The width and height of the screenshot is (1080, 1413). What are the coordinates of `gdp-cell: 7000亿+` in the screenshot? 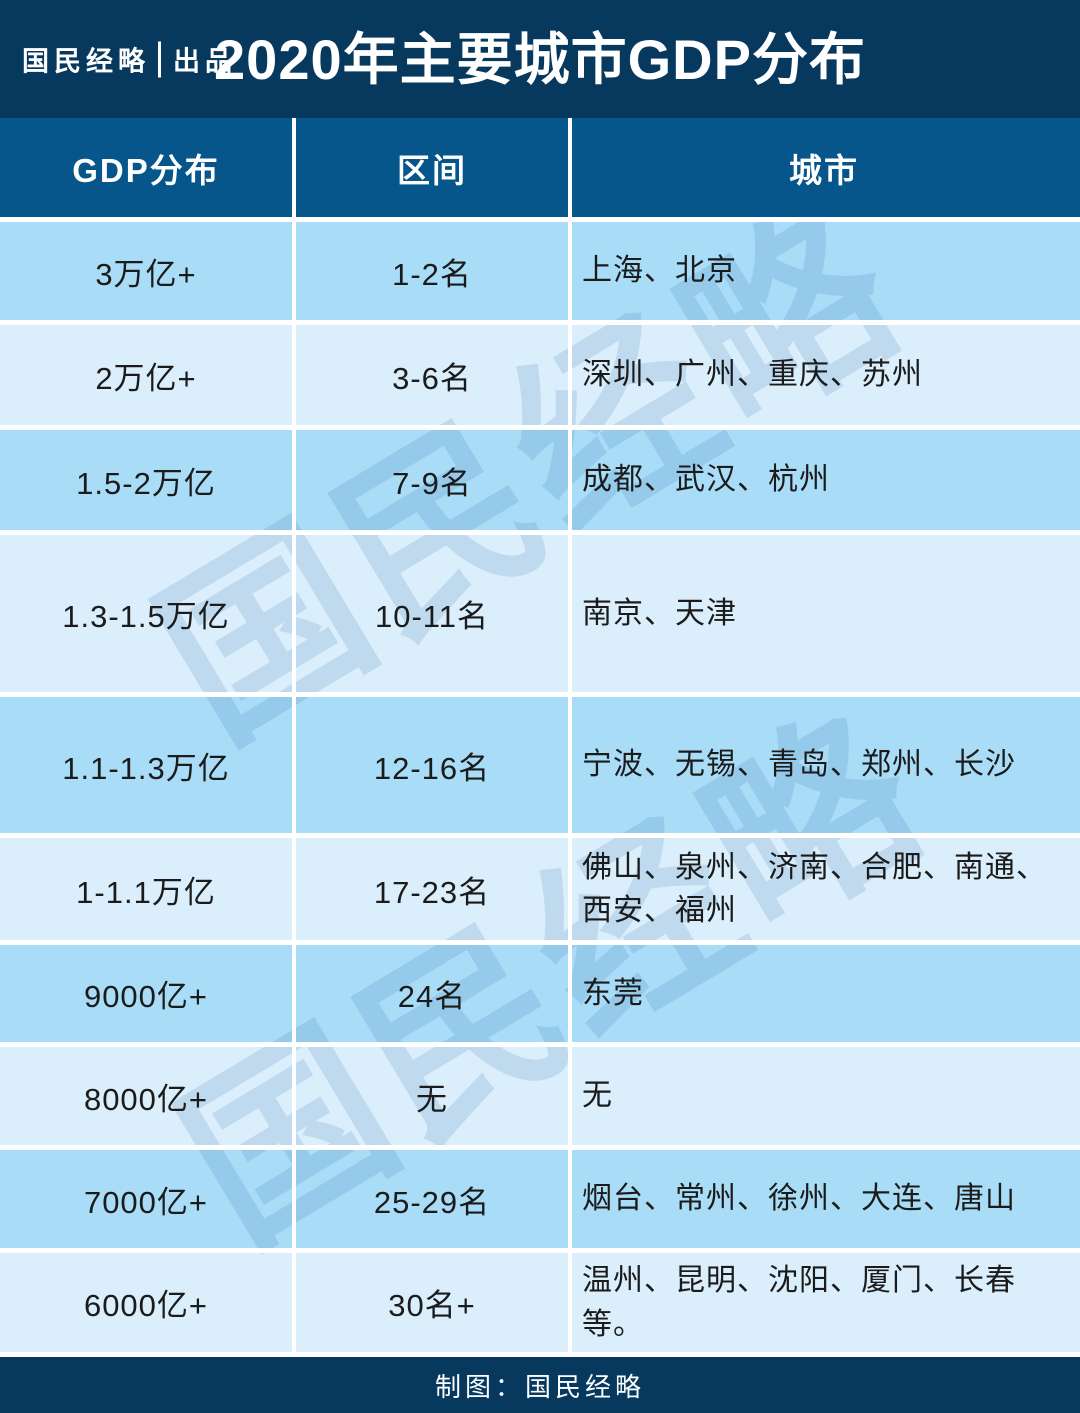 It's located at (146, 1199).